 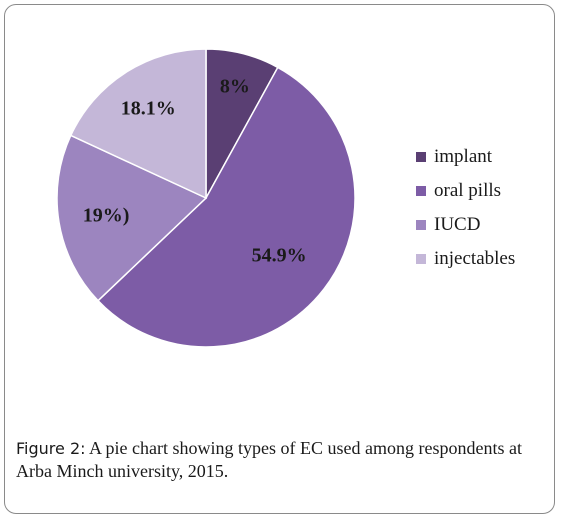 I want to click on pie-slice-injectables, so click(x=138, y=124).